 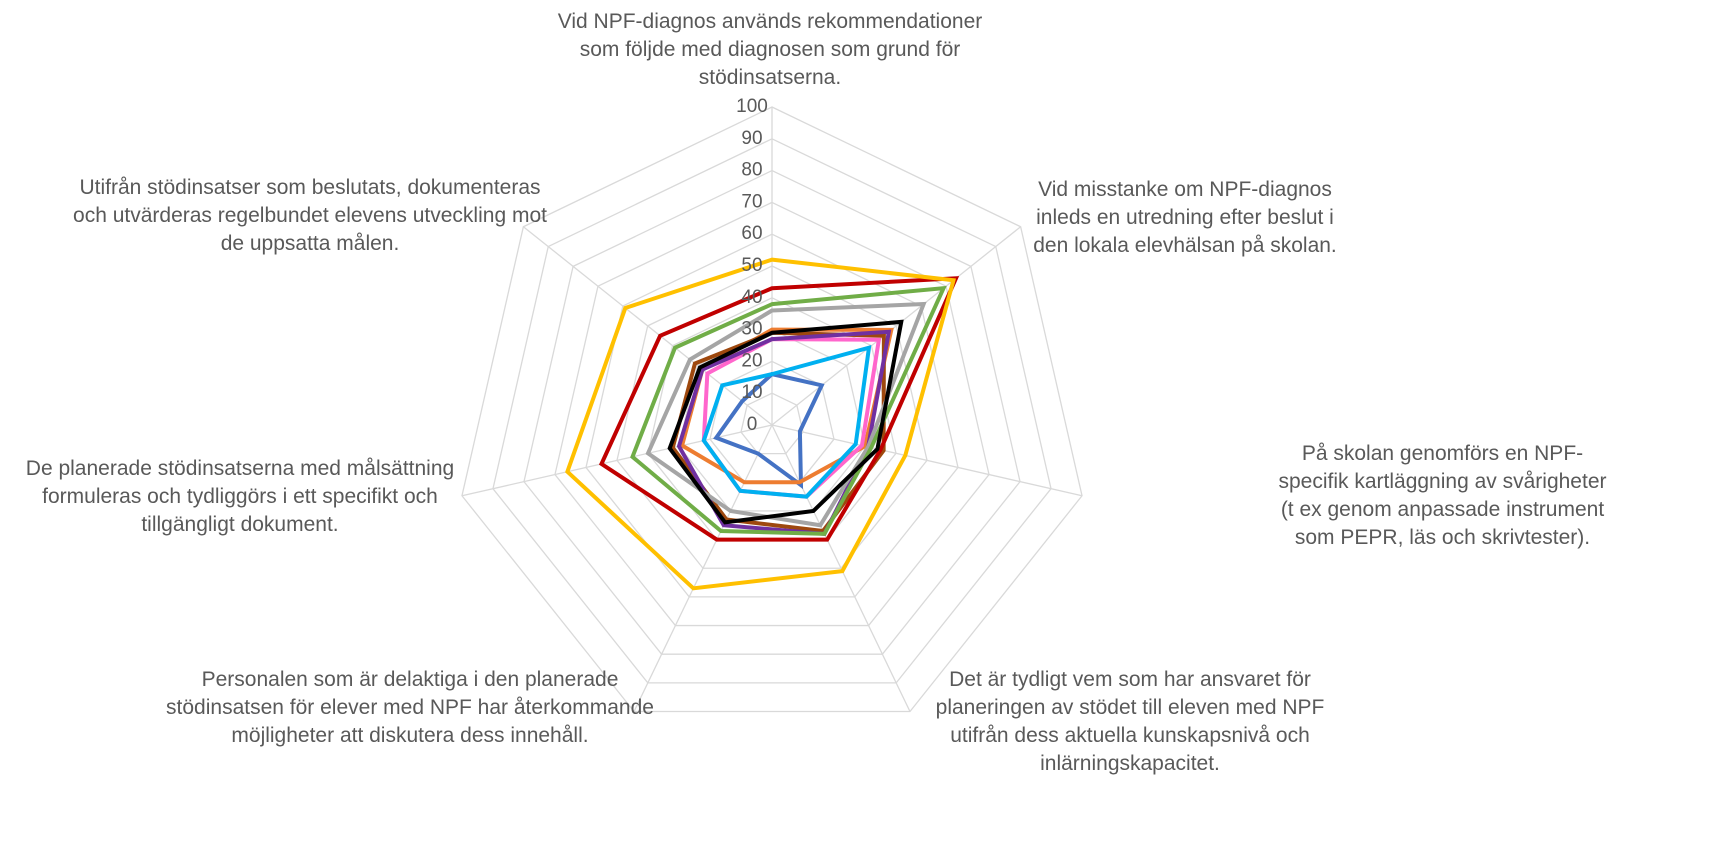 I want to click on axis-tick-label: 50, so click(x=751, y=265).